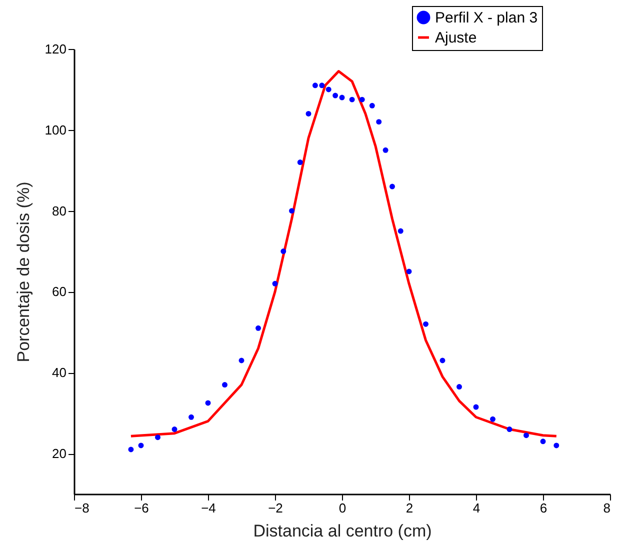 This screenshot has width=619, height=545. I want to click on x-tick-label: 6, so click(544, 508).